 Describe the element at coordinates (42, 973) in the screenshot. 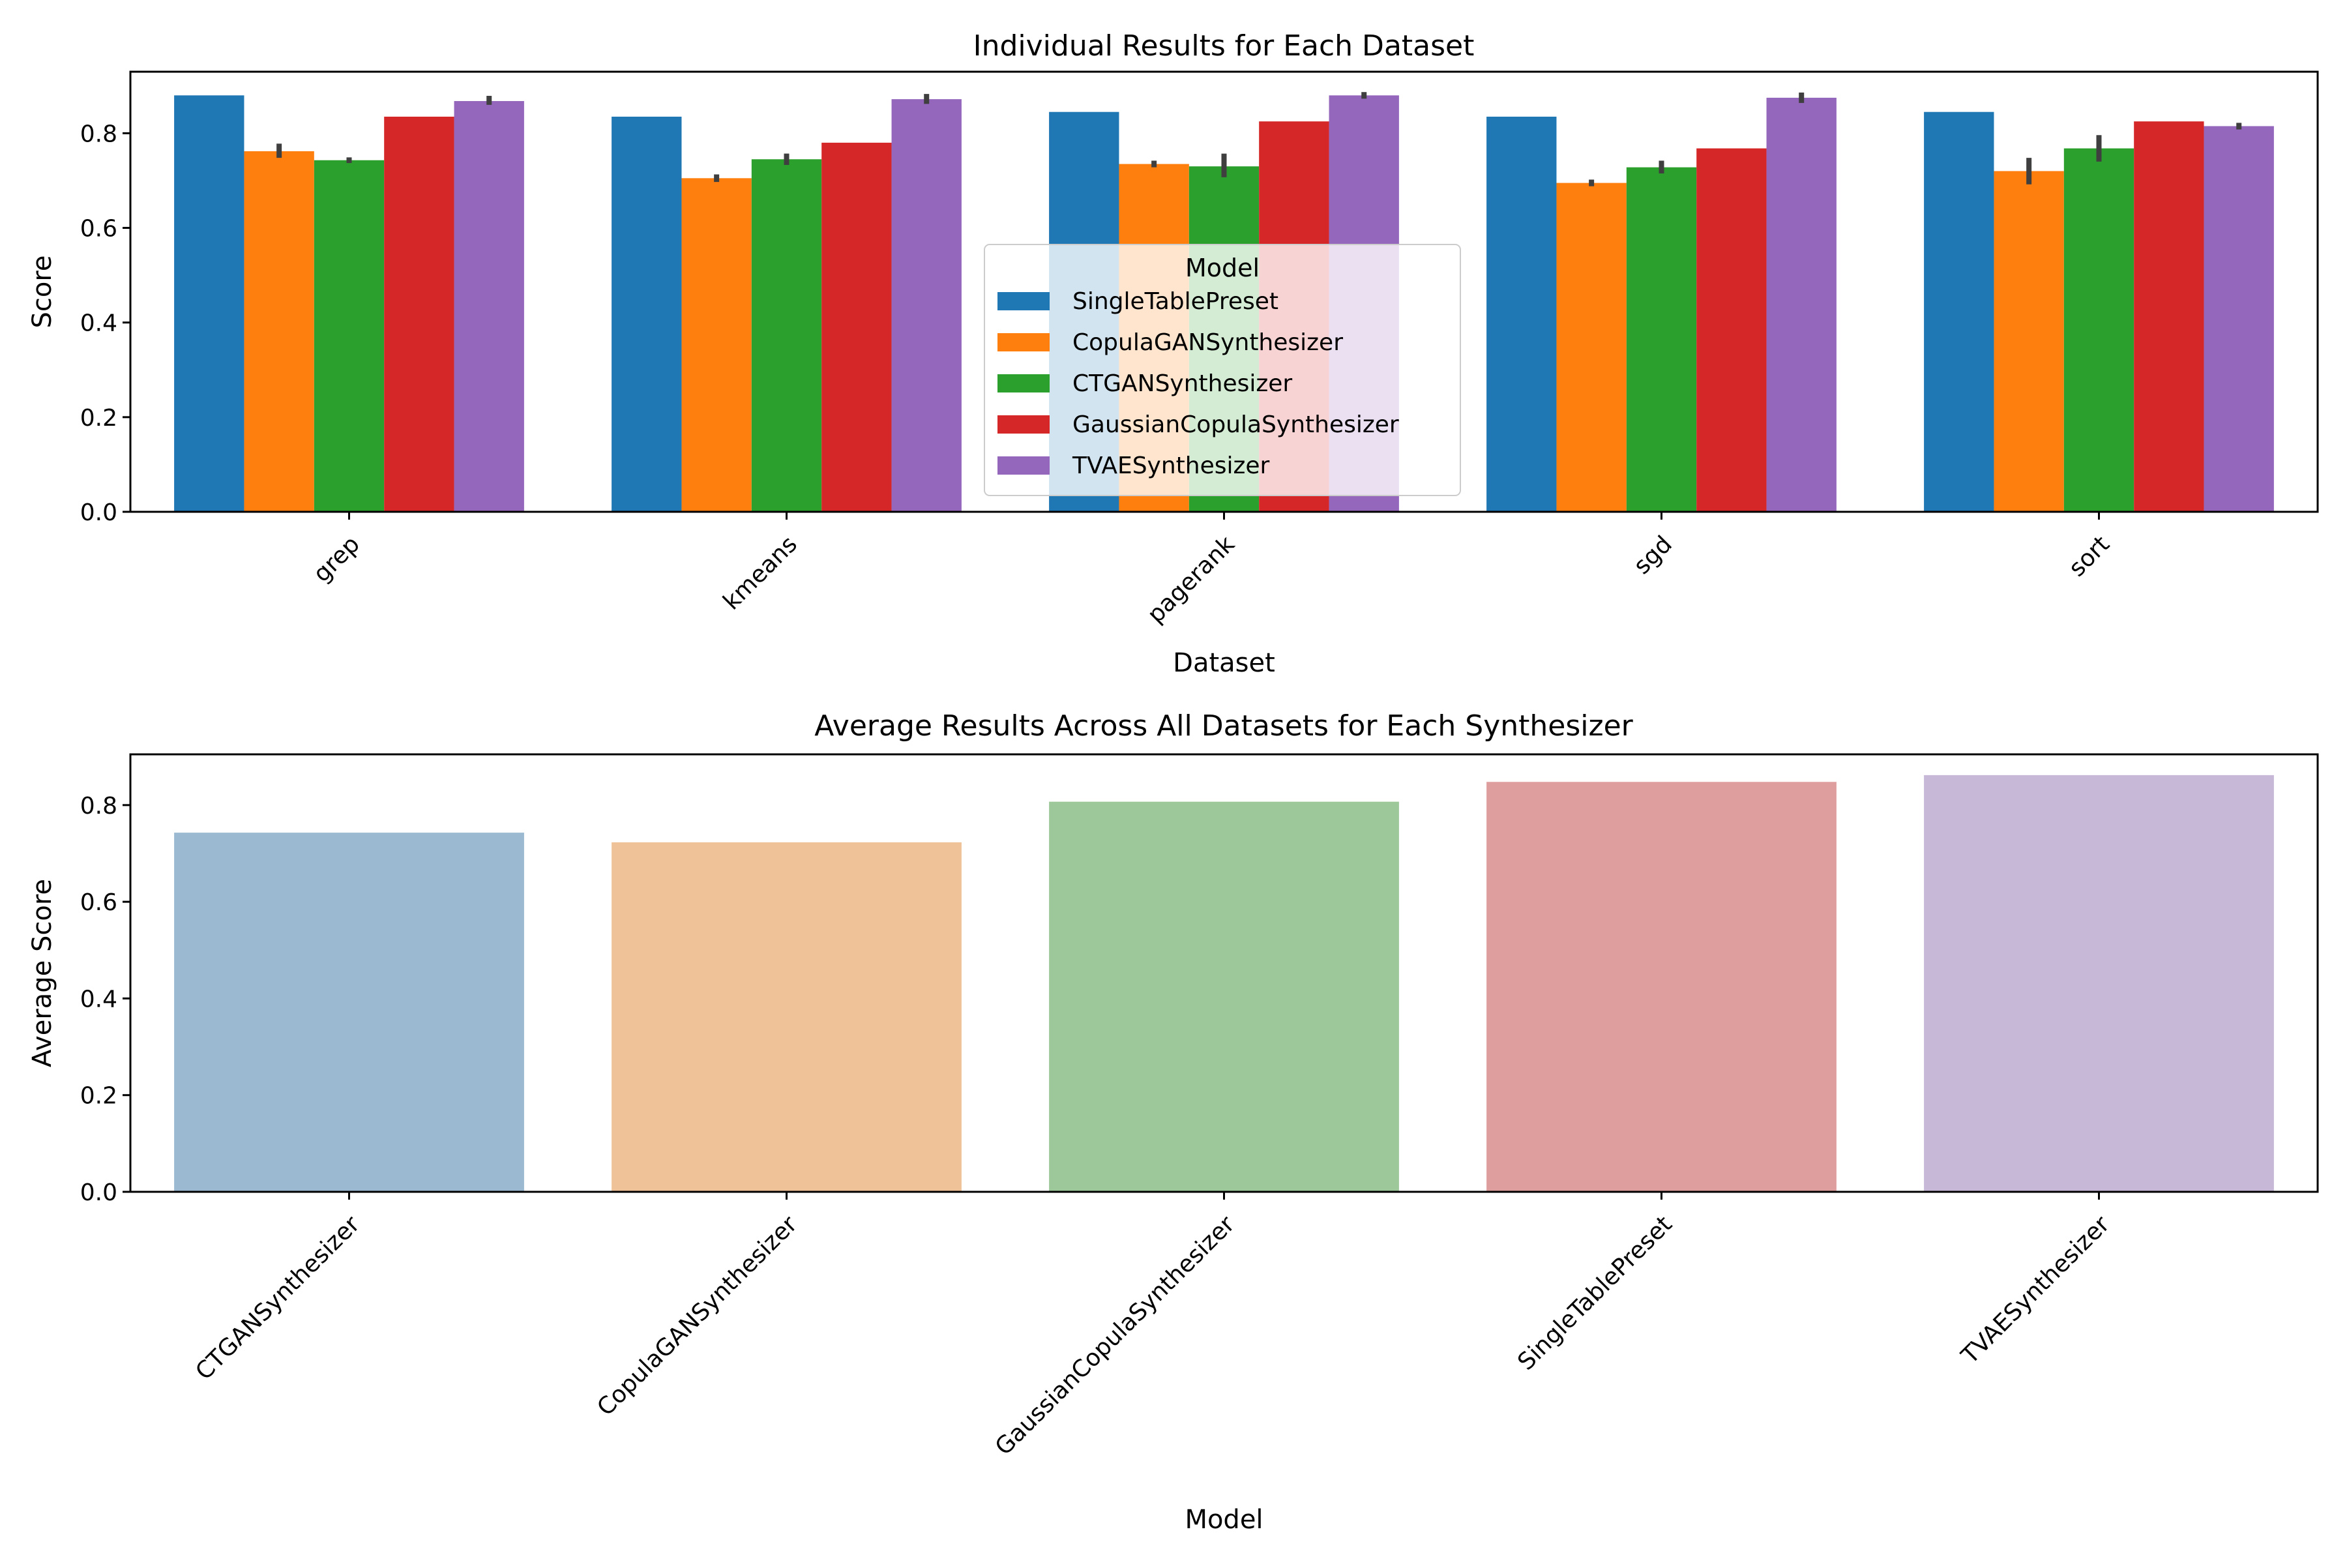

I see `chart2-y-axis-label: Average Score` at that location.